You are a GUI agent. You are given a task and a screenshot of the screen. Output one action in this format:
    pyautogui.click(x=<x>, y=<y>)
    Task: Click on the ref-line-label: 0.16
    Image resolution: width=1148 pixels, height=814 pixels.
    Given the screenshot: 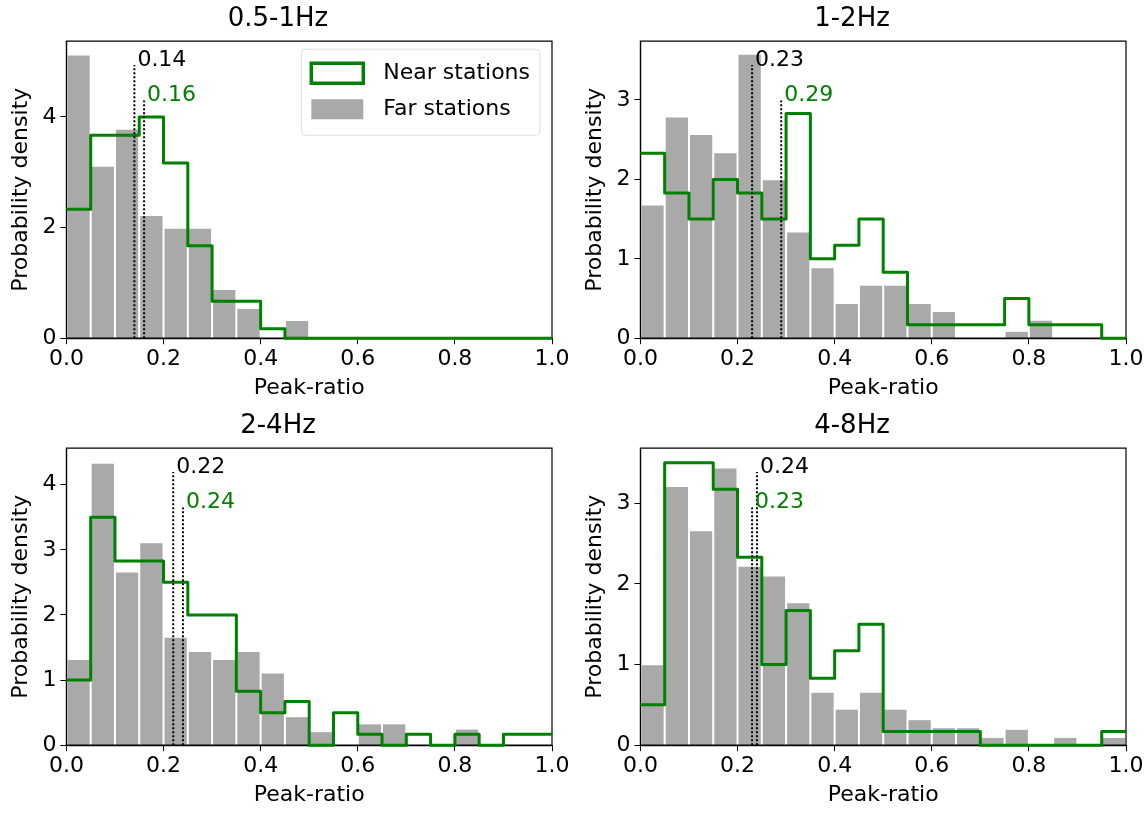 What is the action you would take?
    pyautogui.click(x=172, y=94)
    